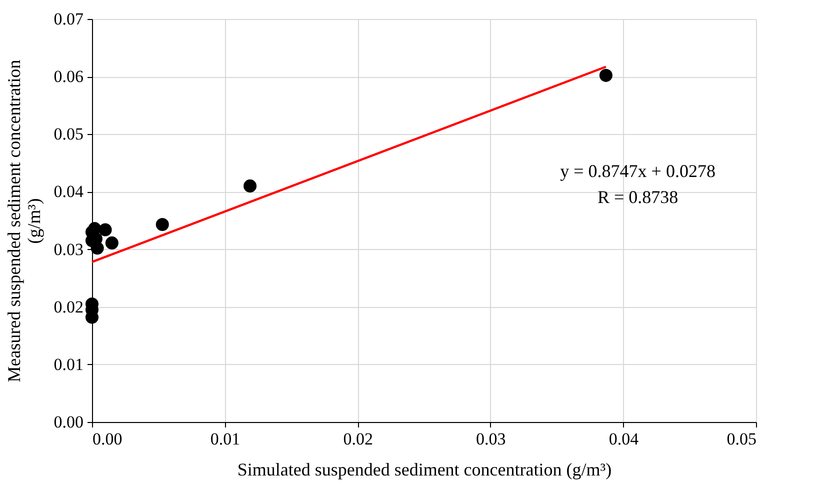 This screenshot has width=817, height=502. I want to click on x-tick-label: 0.01, so click(225, 439).